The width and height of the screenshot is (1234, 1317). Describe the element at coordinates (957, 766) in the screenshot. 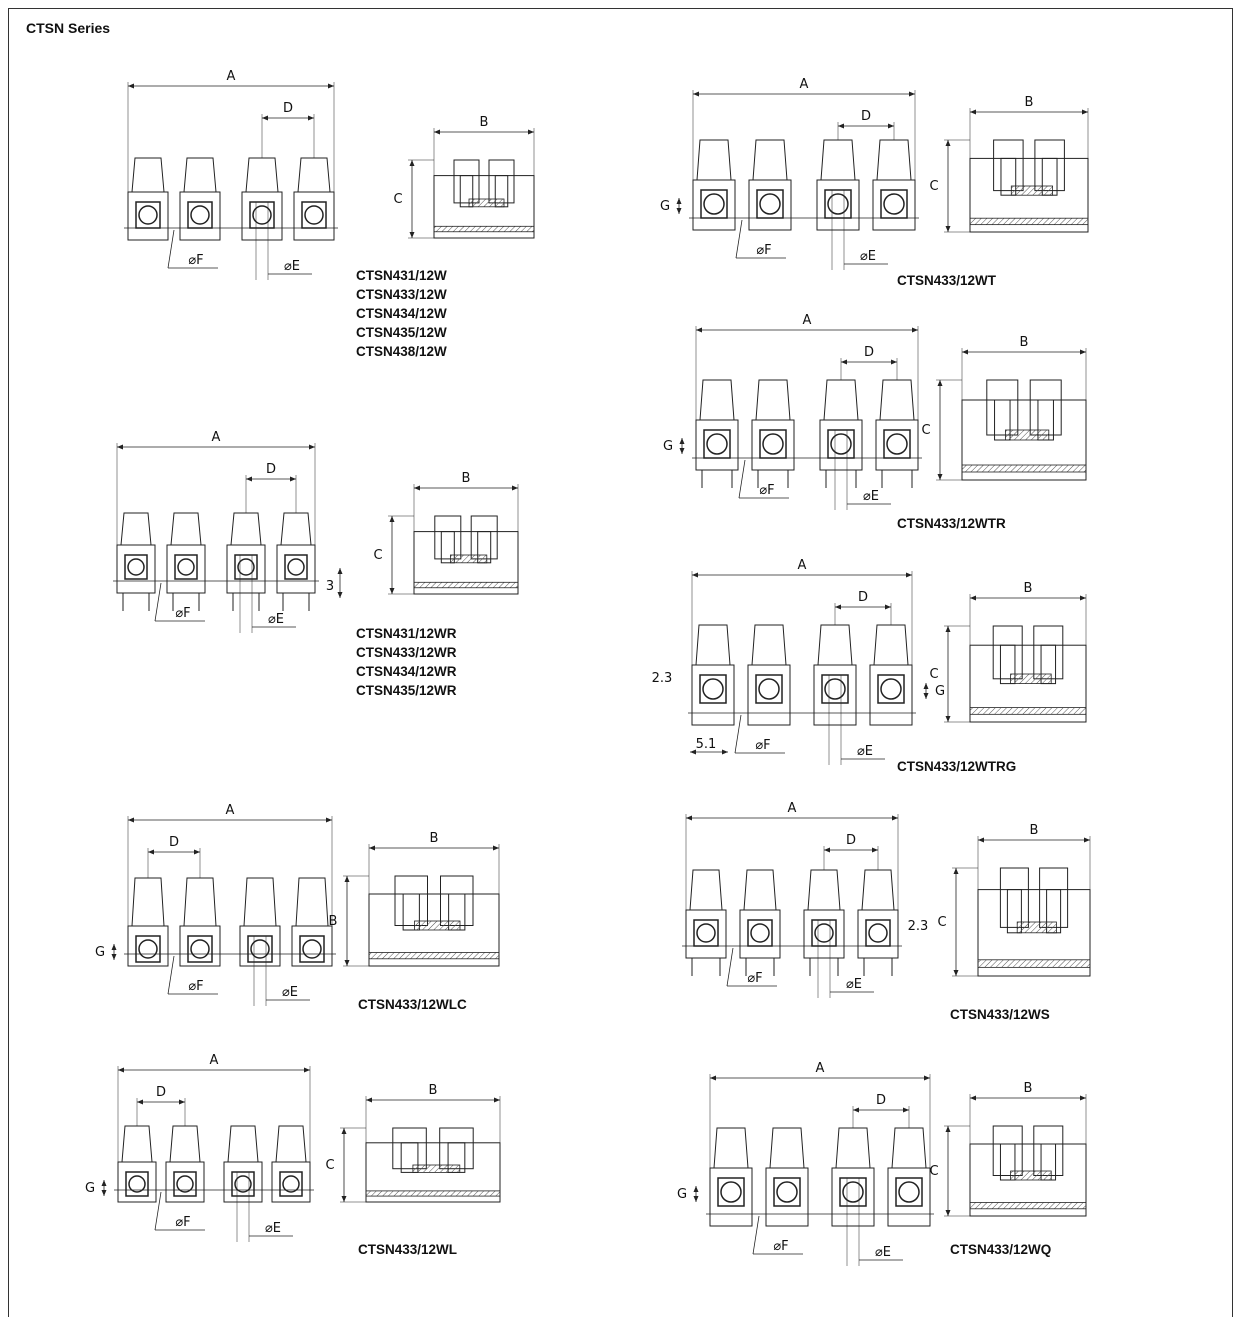

I see `caption-wtrg: CTSN433/12WTRG` at that location.